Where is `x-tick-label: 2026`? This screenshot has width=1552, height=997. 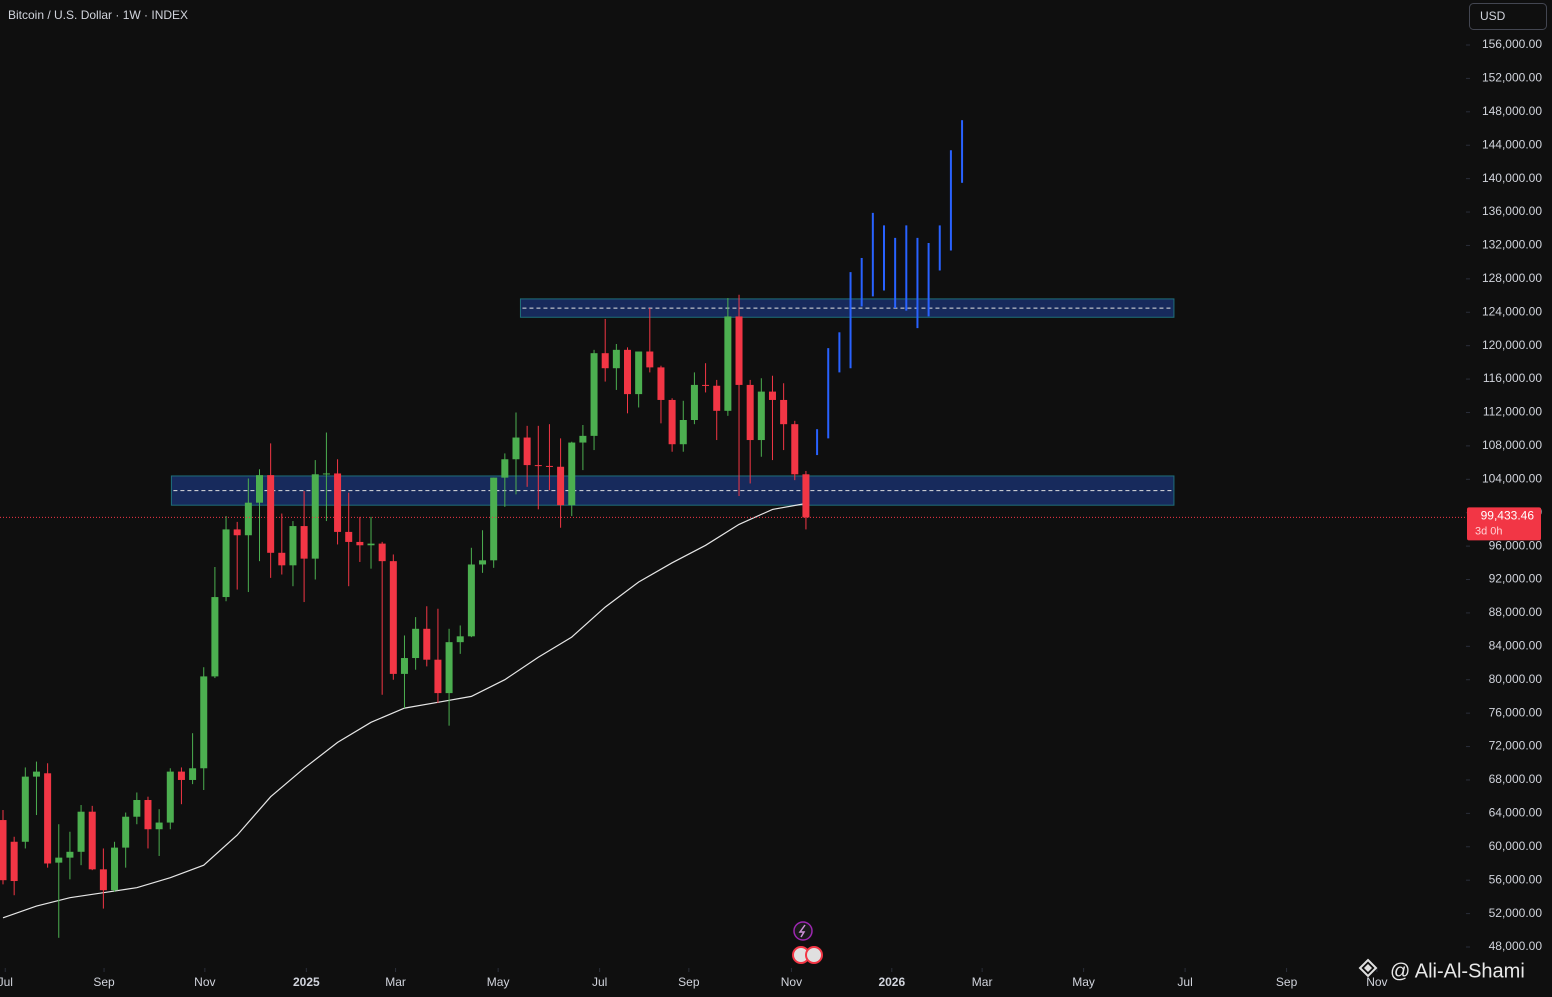 x-tick-label: 2026 is located at coordinates (891, 982).